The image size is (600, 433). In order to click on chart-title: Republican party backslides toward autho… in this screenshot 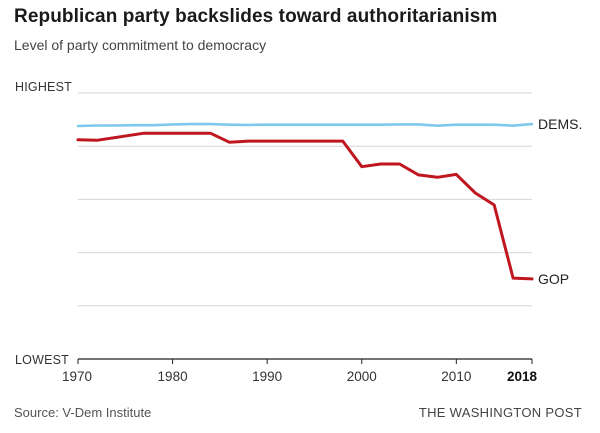, I will do `click(256, 16)`.